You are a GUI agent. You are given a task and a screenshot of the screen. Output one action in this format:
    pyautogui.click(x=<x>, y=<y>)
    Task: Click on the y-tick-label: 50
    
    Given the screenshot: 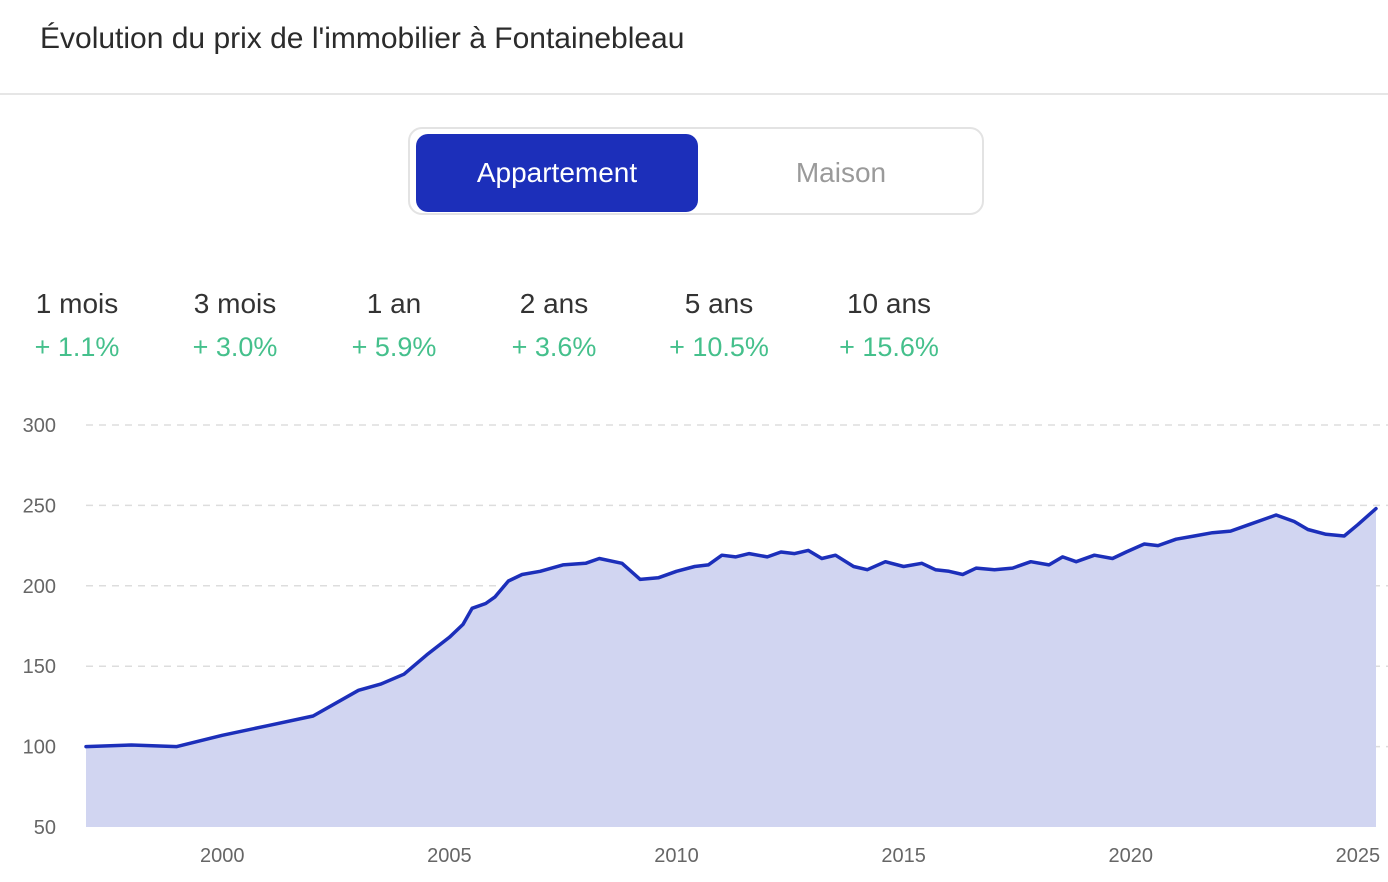 What is the action you would take?
    pyautogui.click(x=45, y=828)
    